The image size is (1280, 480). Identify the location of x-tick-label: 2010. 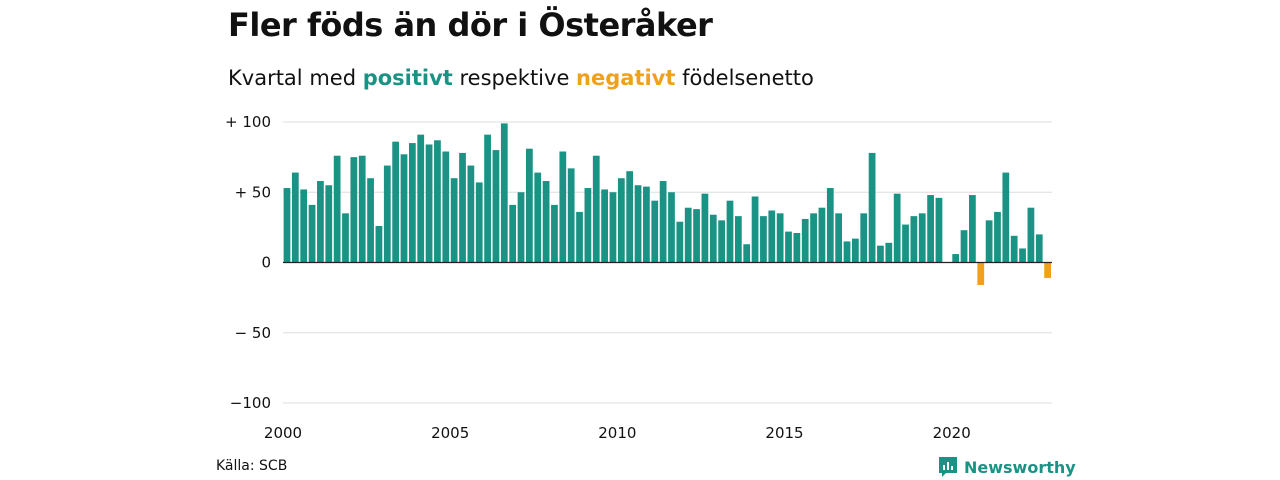
(617, 433).